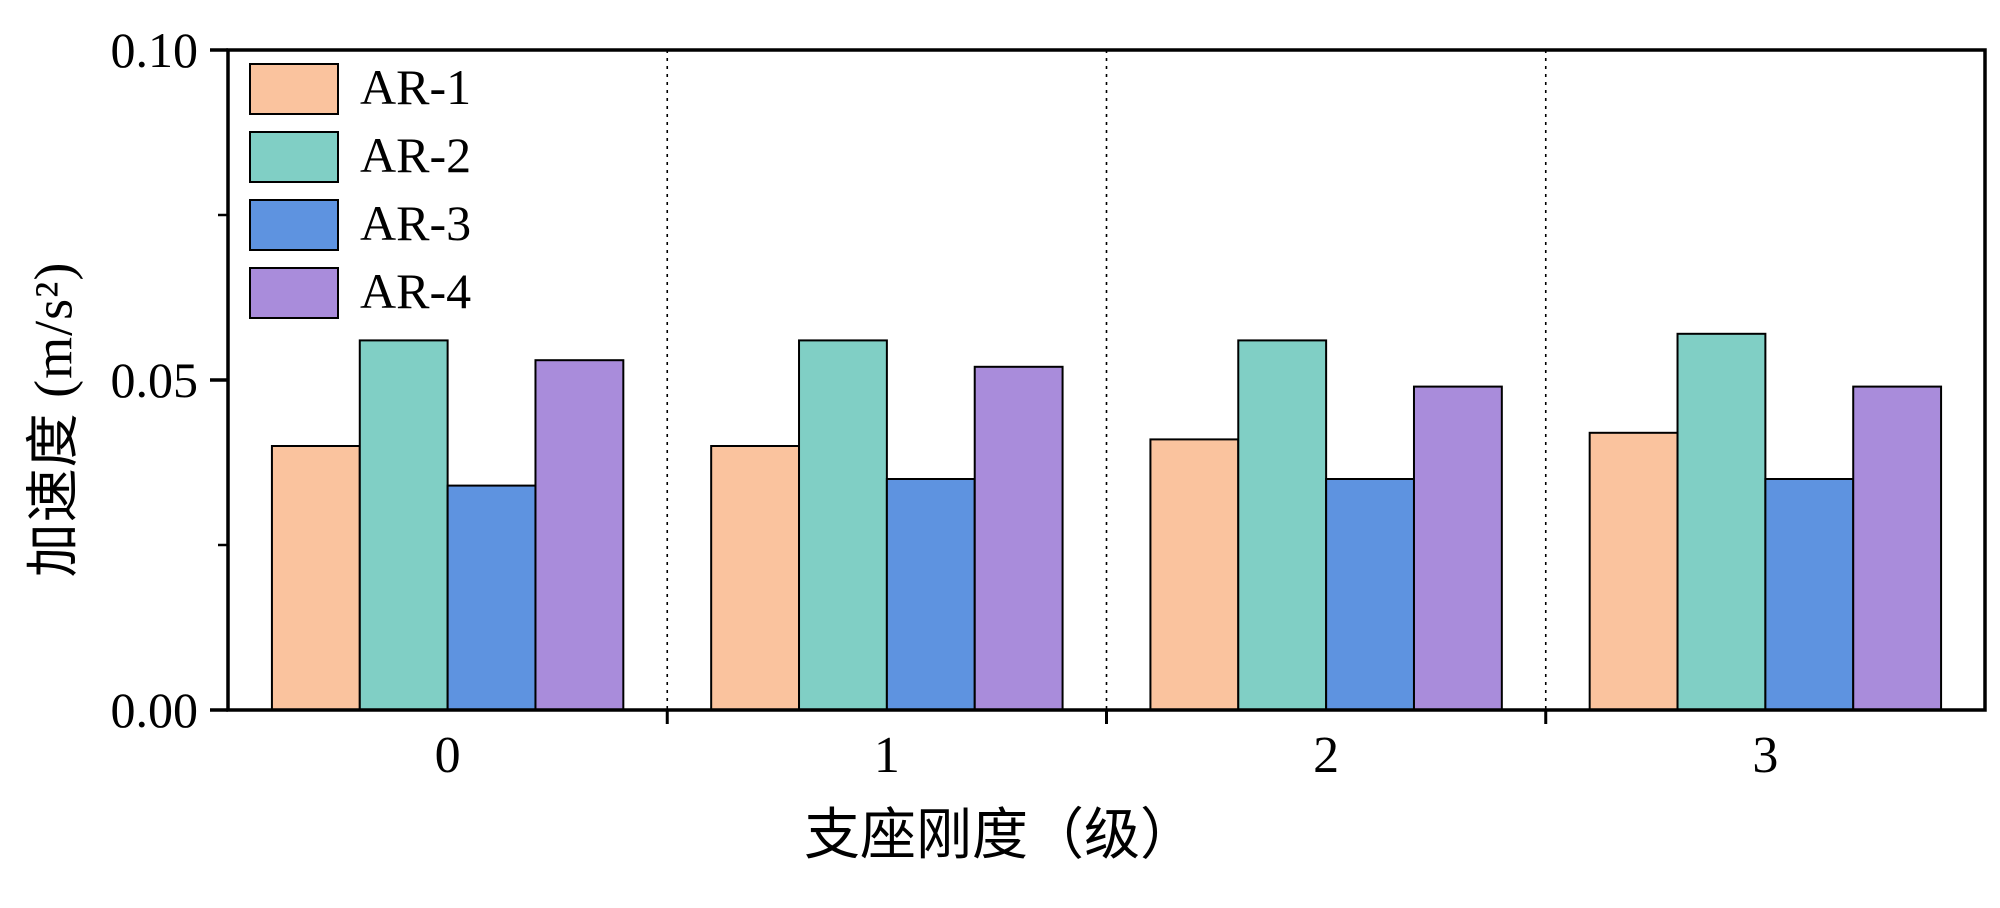 This screenshot has width=2000, height=908. What do you see at coordinates (155, 380) in the screenshot?
I see `y-tick-label: 0.05` at bounding box center [155, 380].